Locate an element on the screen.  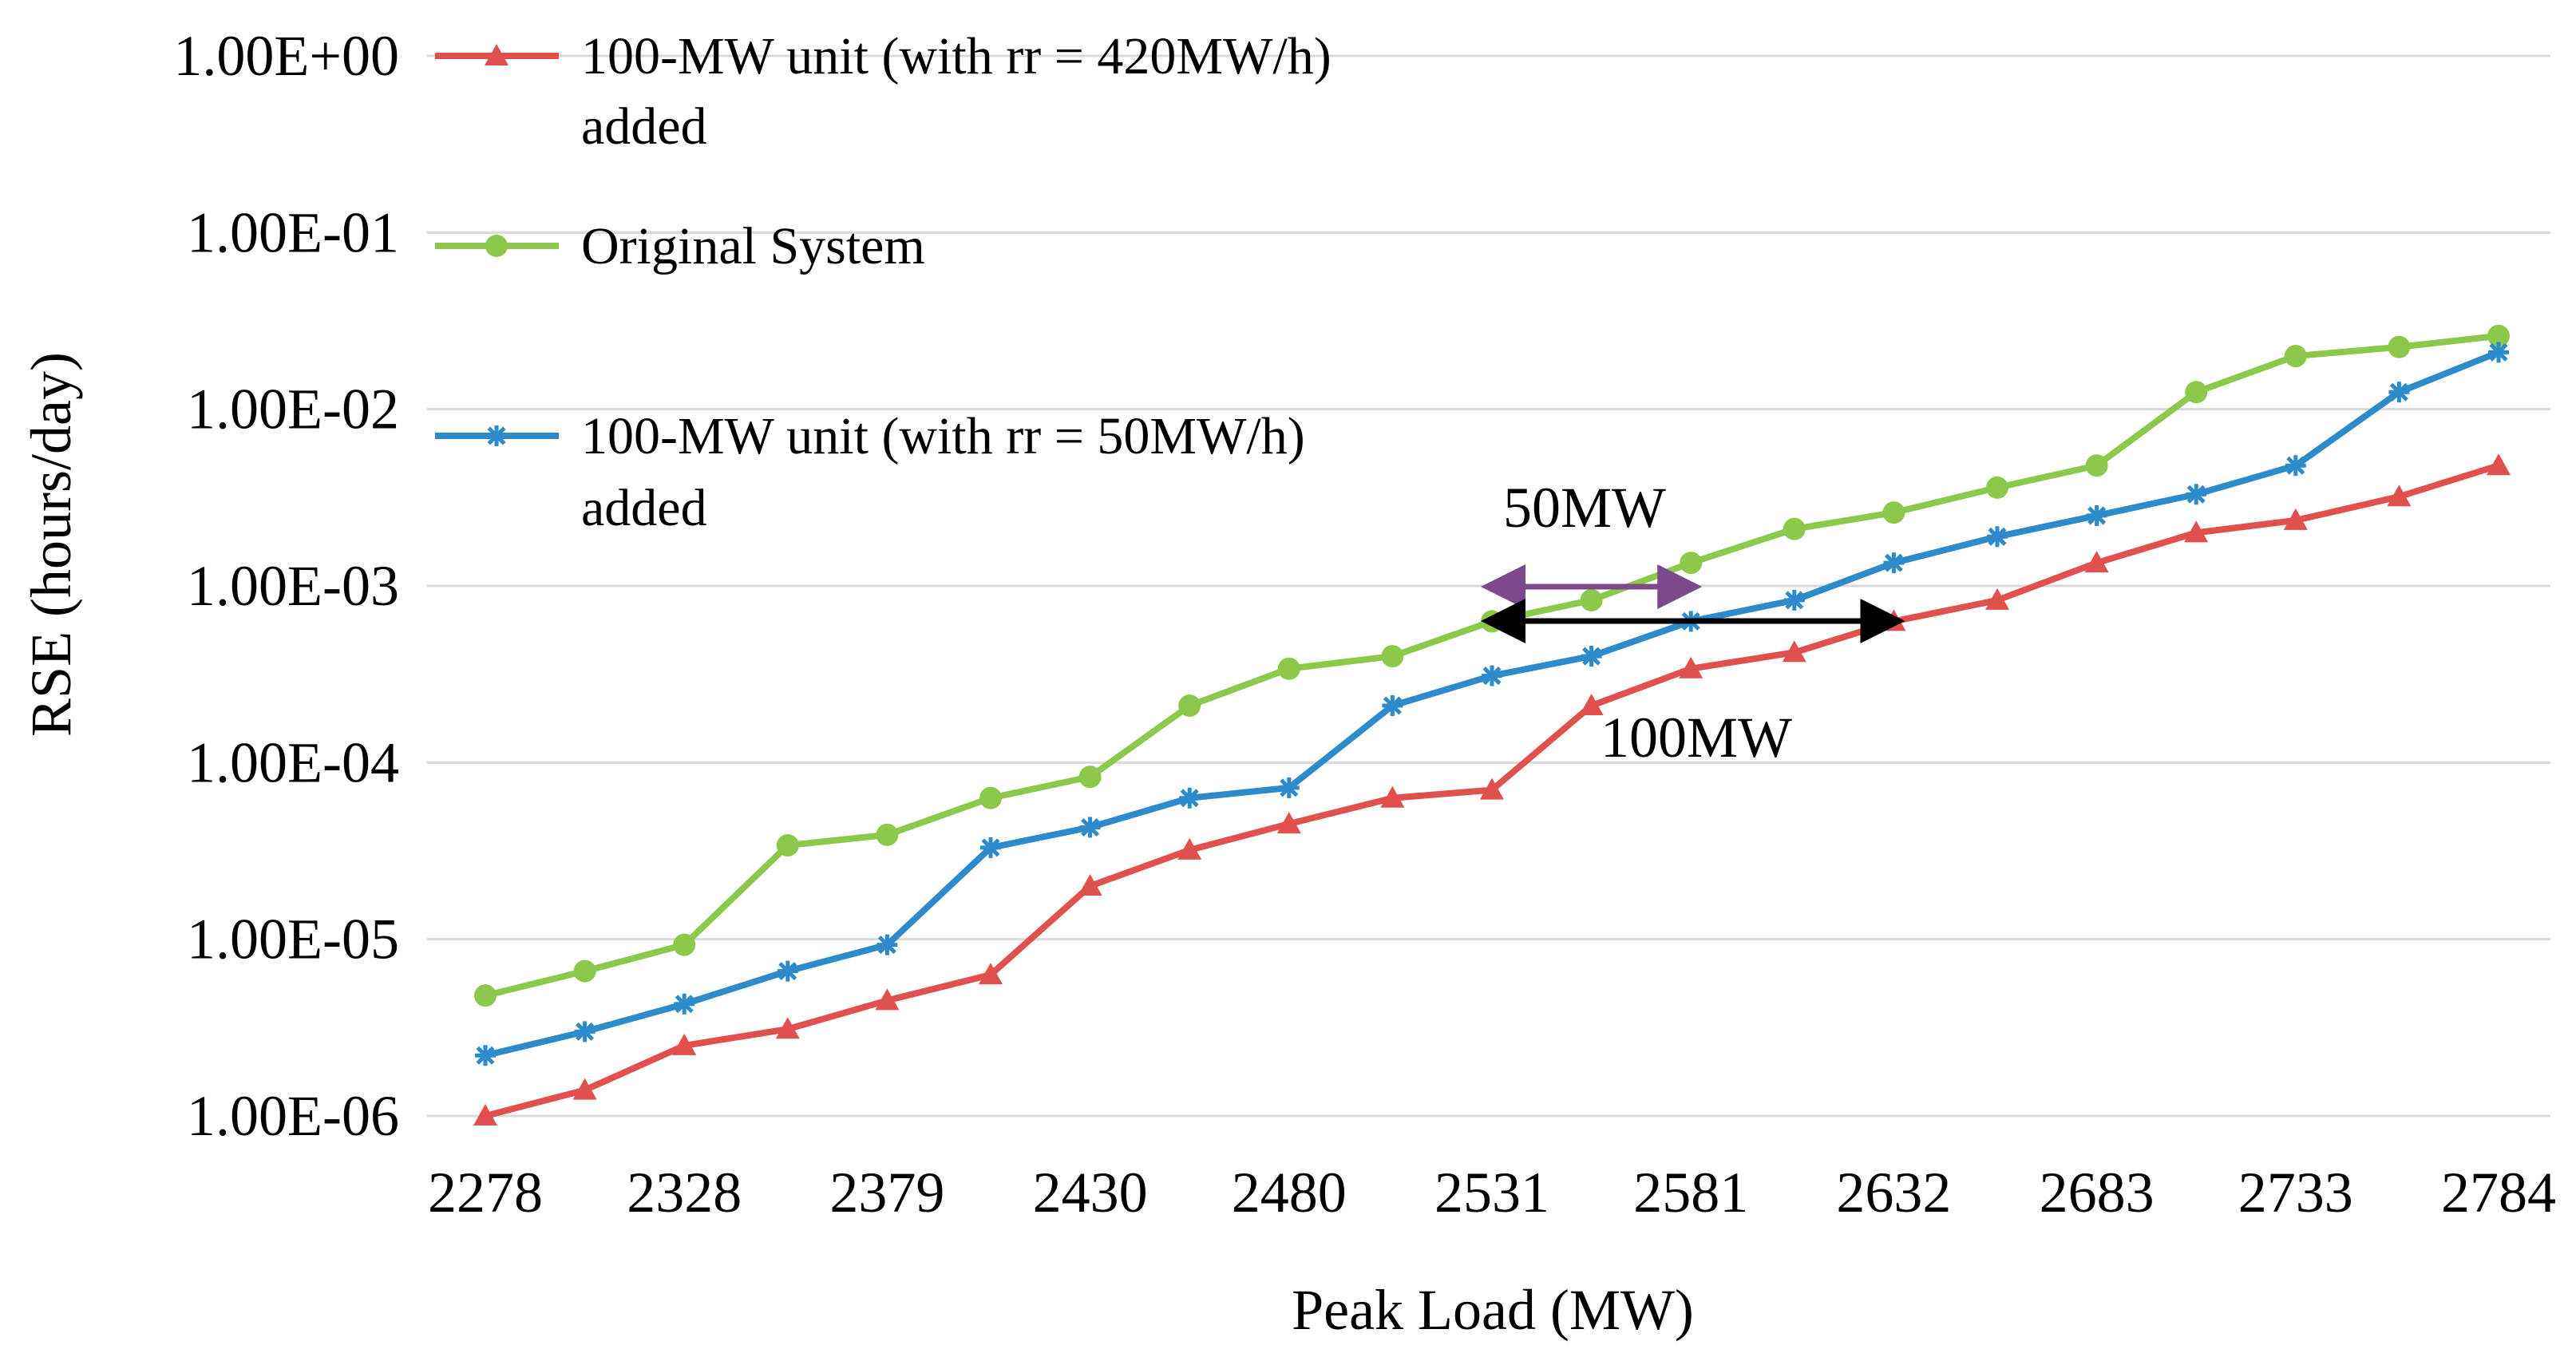
x-tick-label: 2328 is located at coordinates (684, 1192).